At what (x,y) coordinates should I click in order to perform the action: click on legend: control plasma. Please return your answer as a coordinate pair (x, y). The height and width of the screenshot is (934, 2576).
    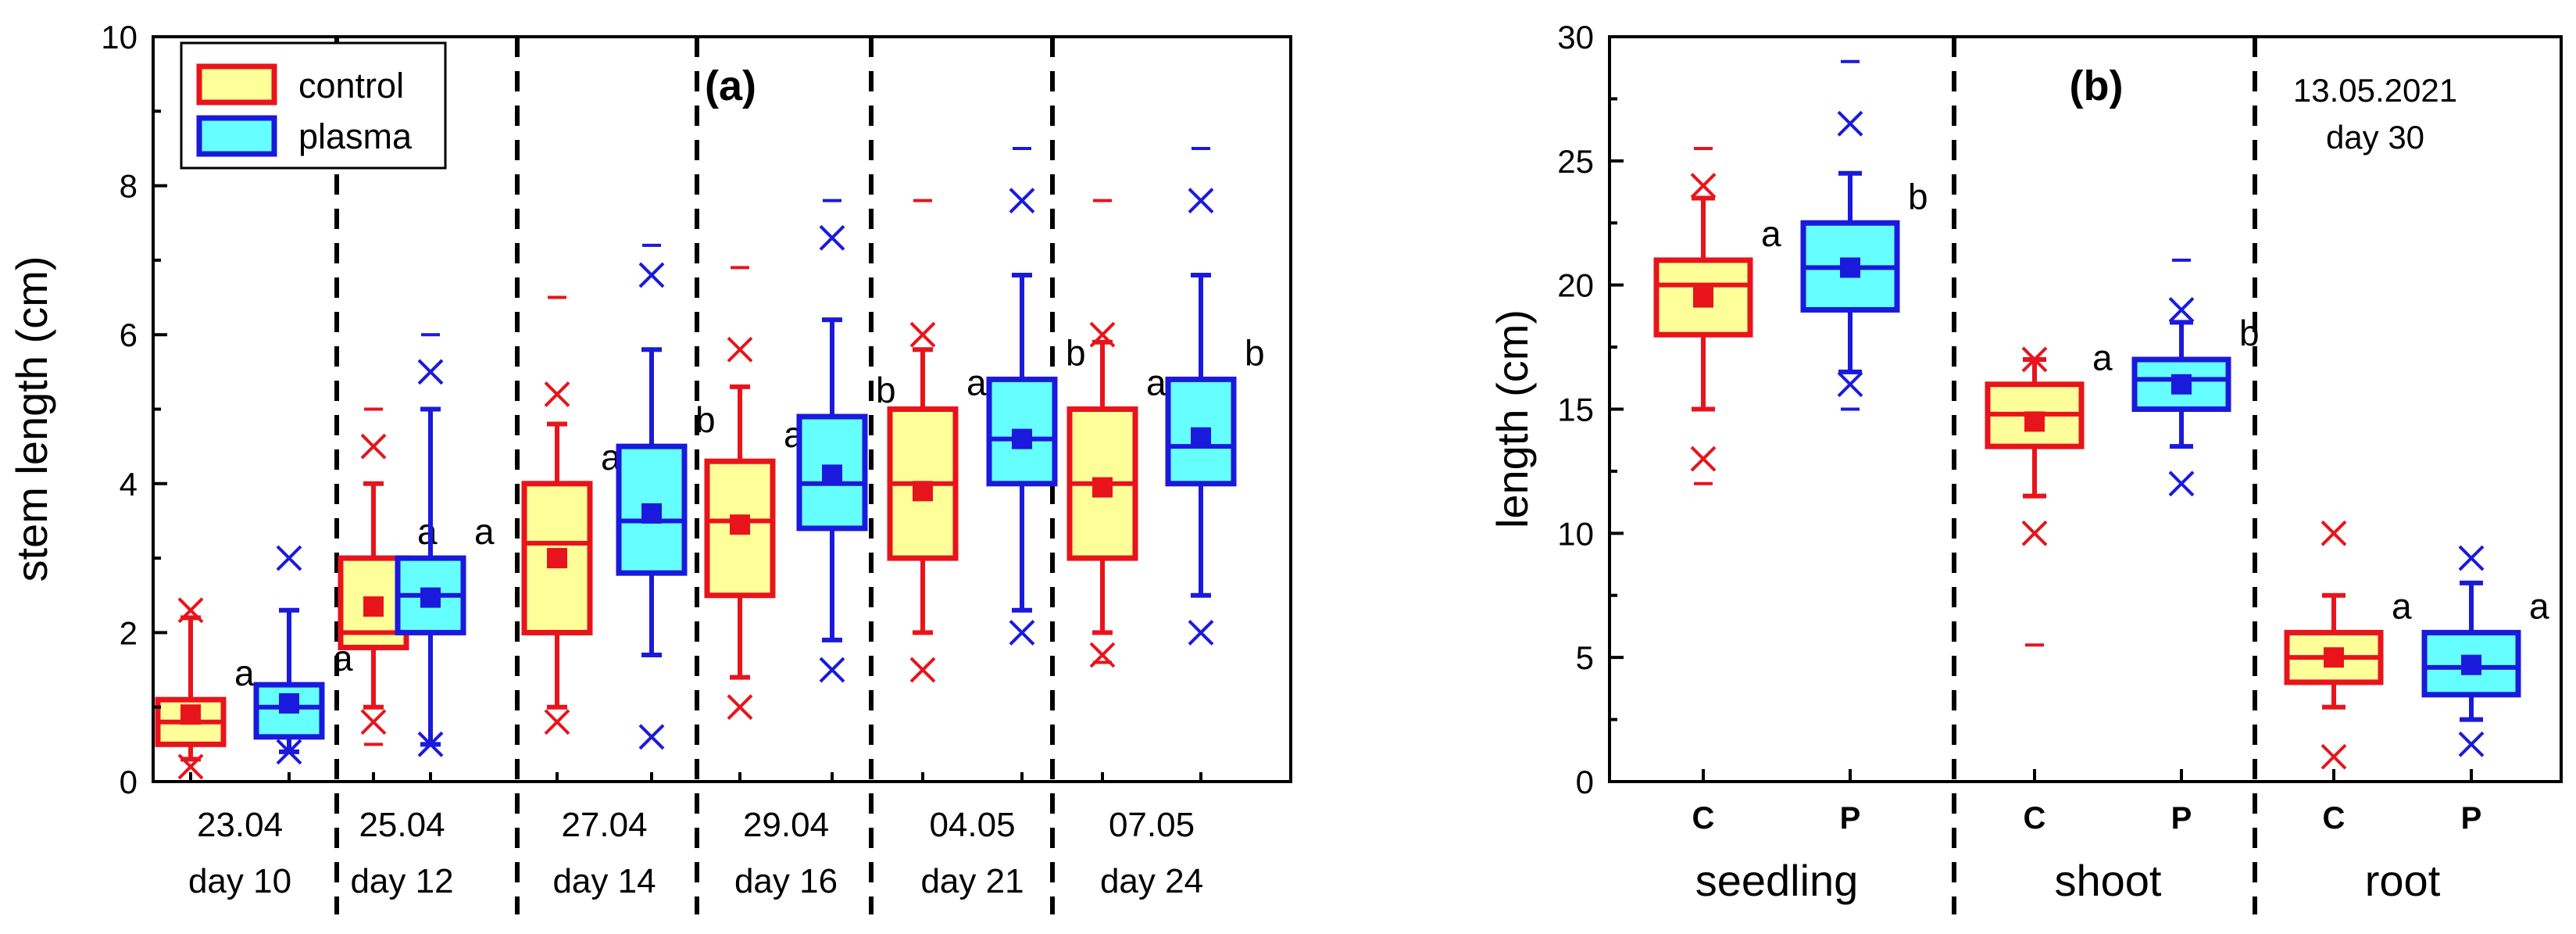
    Looking at the image, I should click on (314, 105).